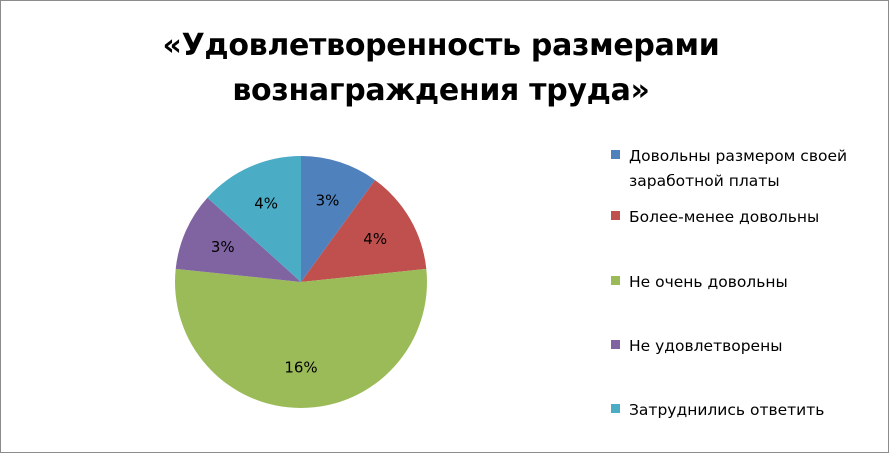 This screenshot has width=889, height=454. I want to click on legend-item-satisfied: Довольны размером своей заработной платы, so click(746, 169).